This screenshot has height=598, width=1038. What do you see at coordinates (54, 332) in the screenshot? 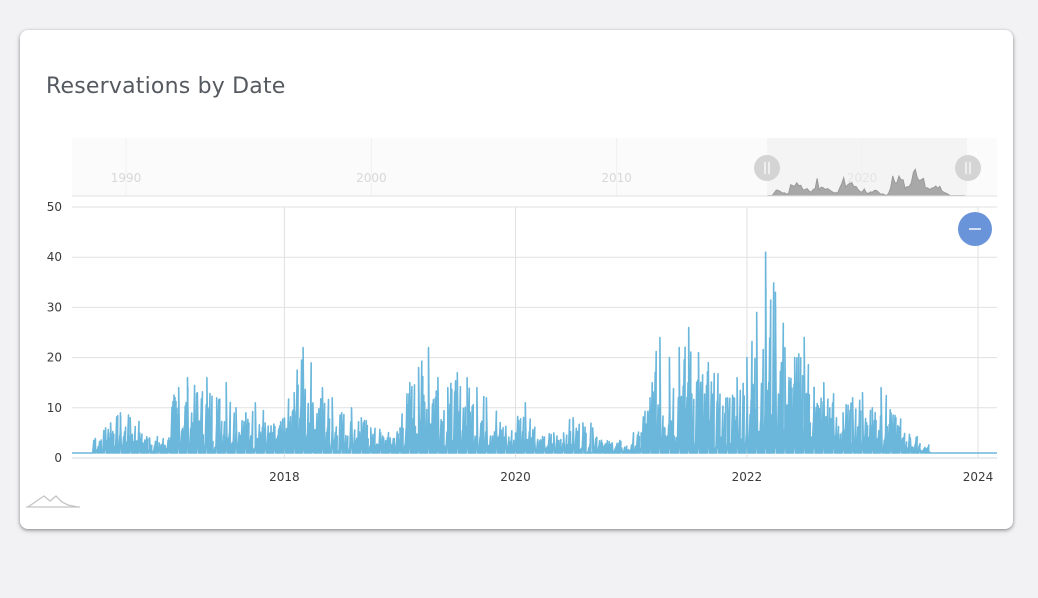
I see `y-axis-tick-labels: 0 10 20 30 40 50` at bounding box center [54, 332].